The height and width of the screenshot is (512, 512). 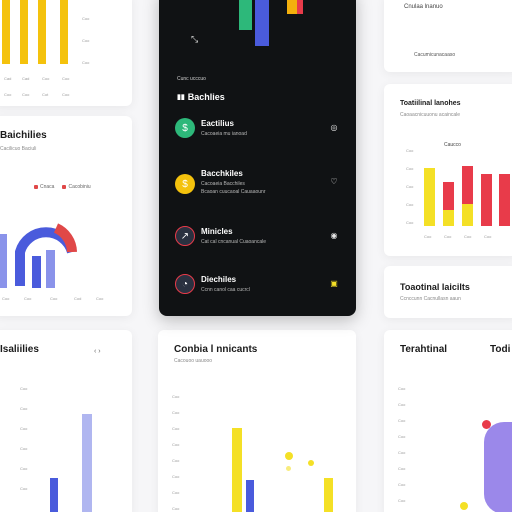 What do you see at coordinates (424, 349) in the screenshot?
I see `card-title: Terahtinal` at bounding box center [424, 349].